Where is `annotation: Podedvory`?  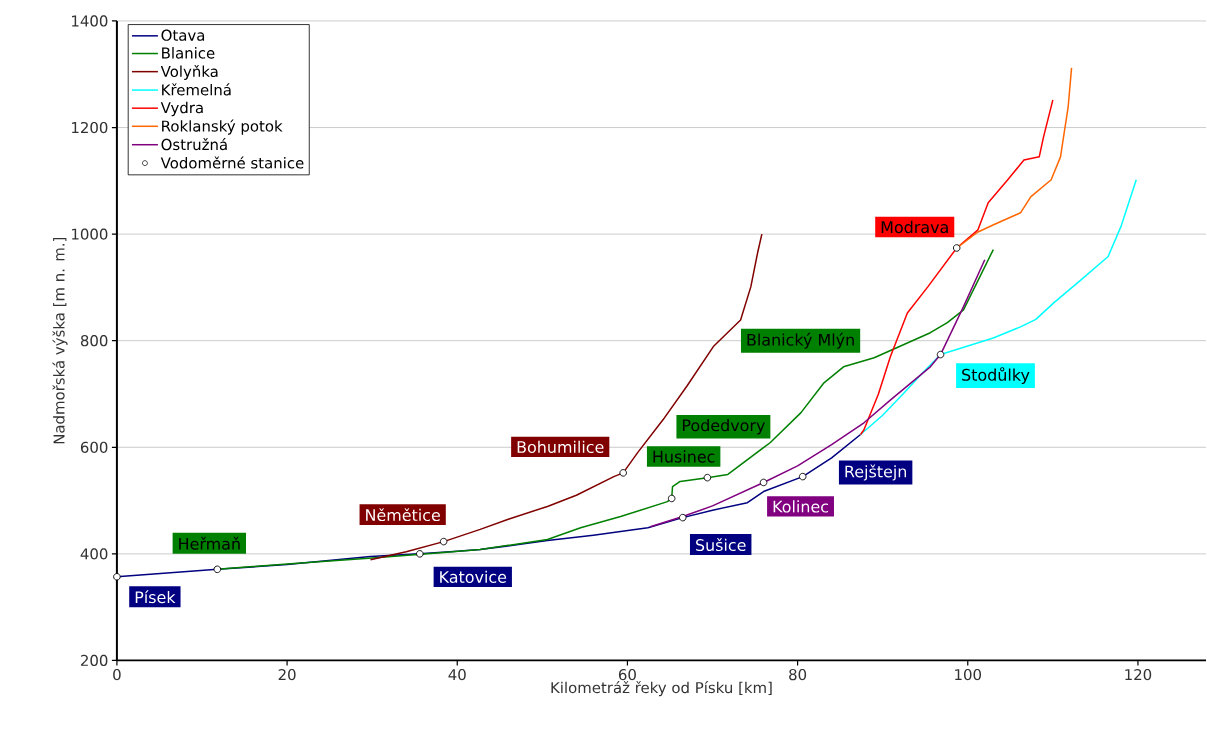
annotation: Podedvory is located at coordinates (723, 426).